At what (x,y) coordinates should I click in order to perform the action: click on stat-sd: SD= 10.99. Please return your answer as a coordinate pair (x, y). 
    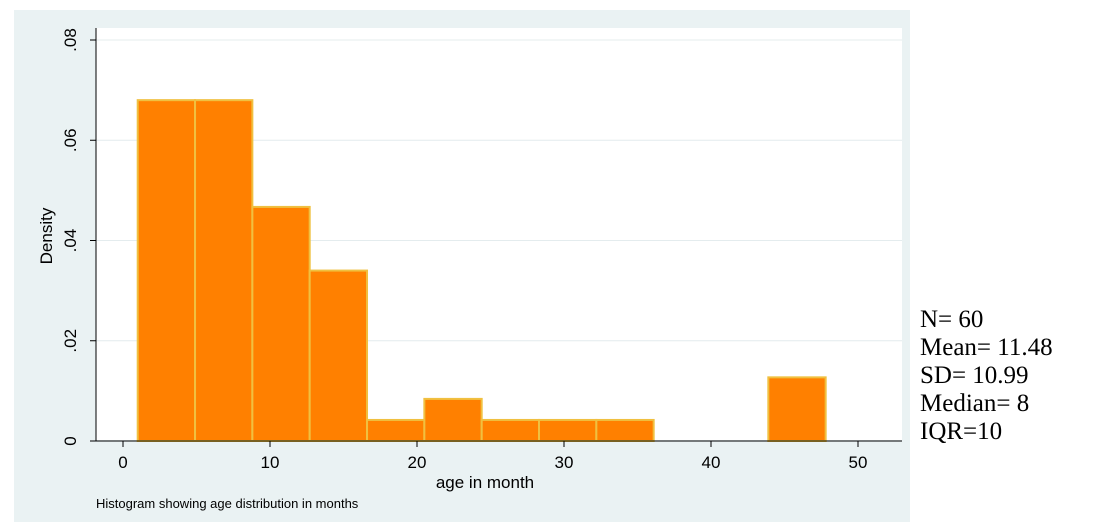
    Looking at the image, I should click on (974, 375).